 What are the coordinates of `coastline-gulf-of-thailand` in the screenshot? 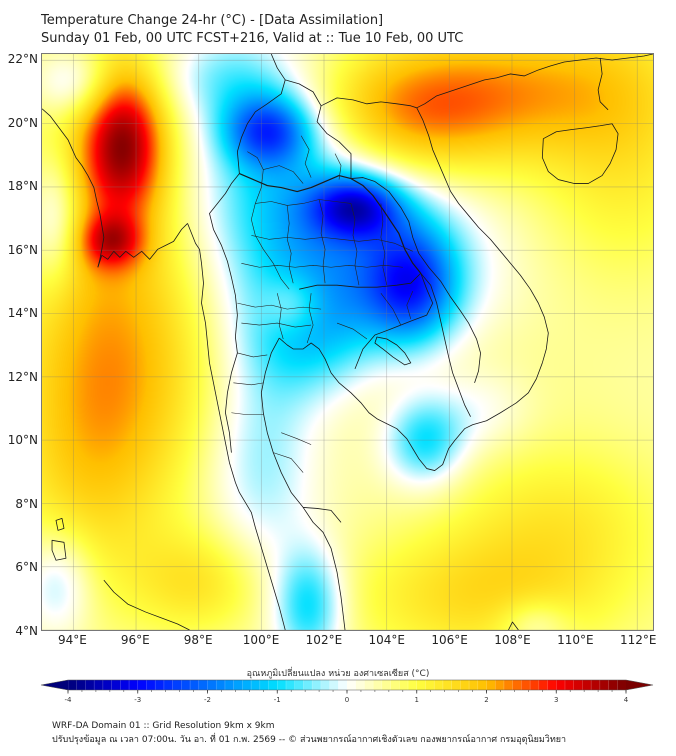 It's located at (332, 380).